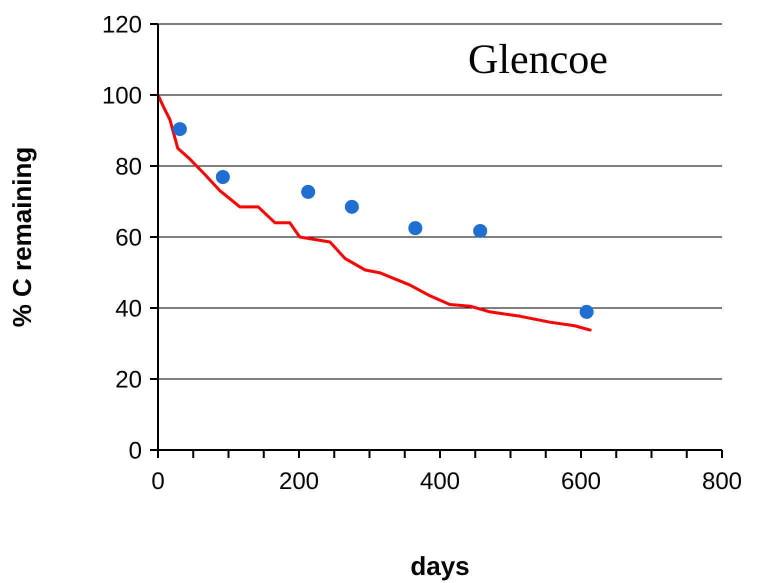 This screenshot has height=583, width=758. I want to click on x-tick-label: 600, so click(581, 482).